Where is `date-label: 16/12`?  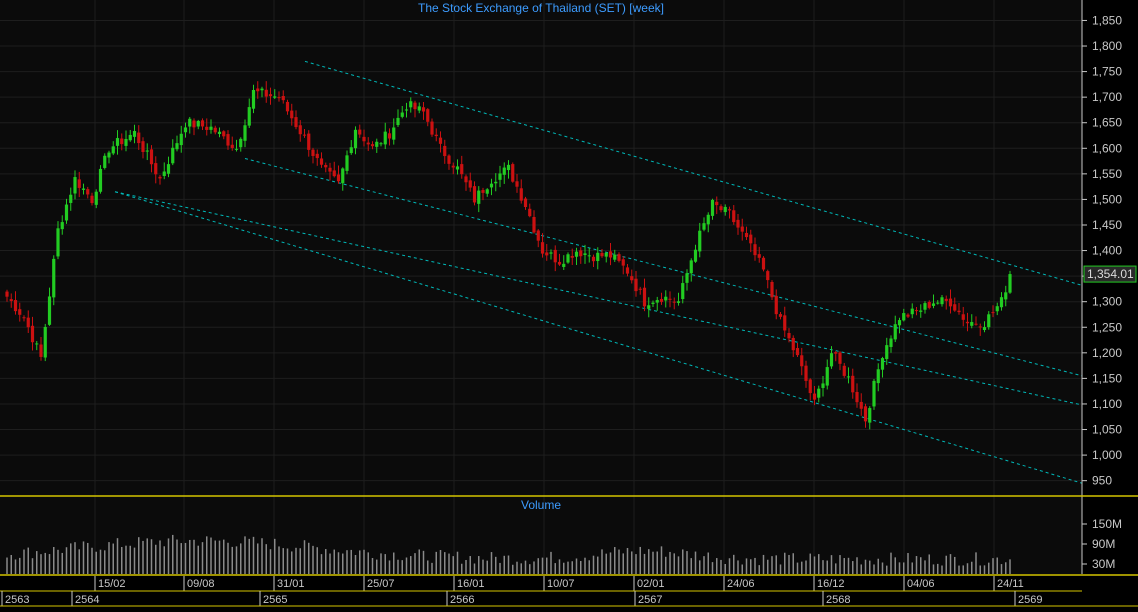
date-label: 16/12 is located at coordinates (831, 584).